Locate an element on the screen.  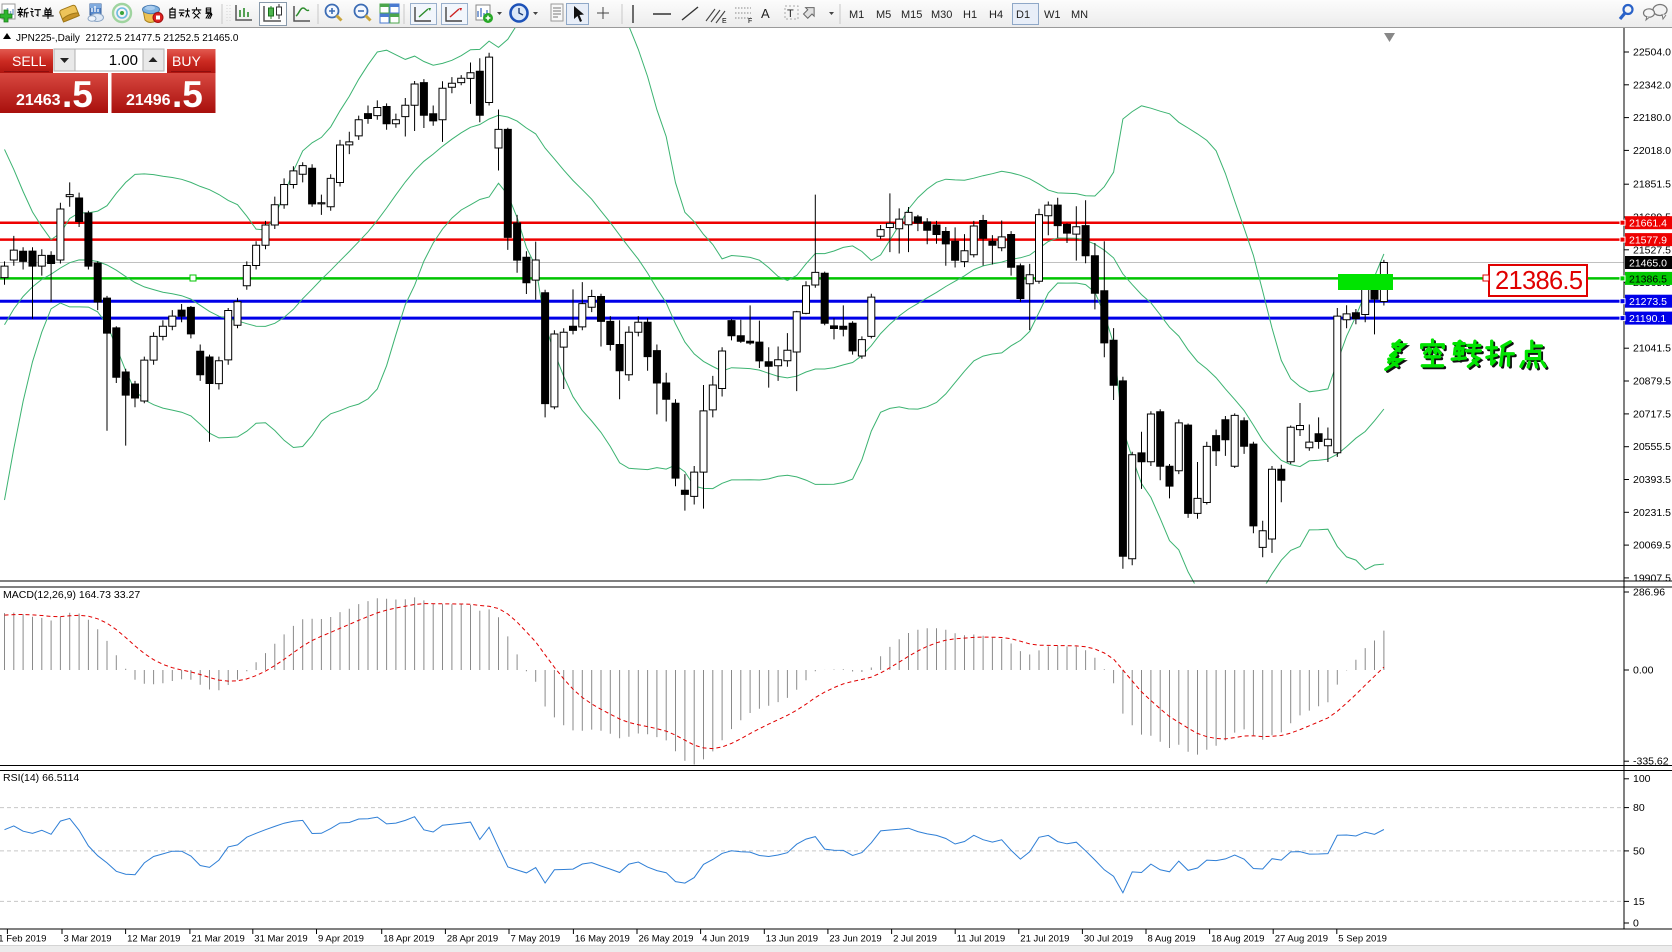
svg-text: 21577.9 is located at coordinates (1648, 241).